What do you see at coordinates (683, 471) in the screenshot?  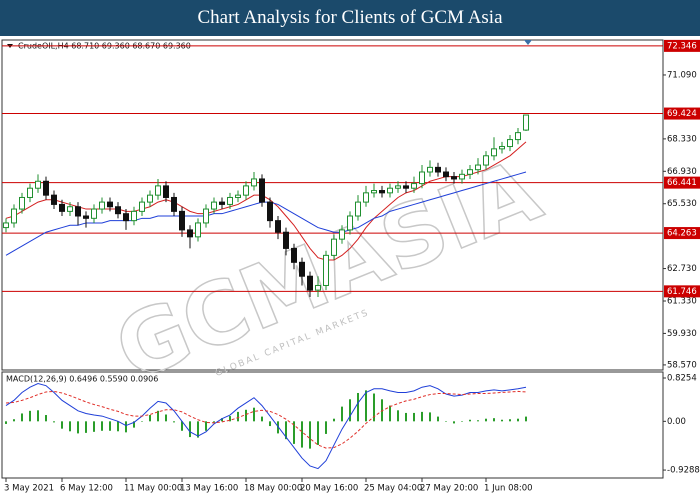 I see `y-tick-label: -0.9288` at bounding box center [683, 471].